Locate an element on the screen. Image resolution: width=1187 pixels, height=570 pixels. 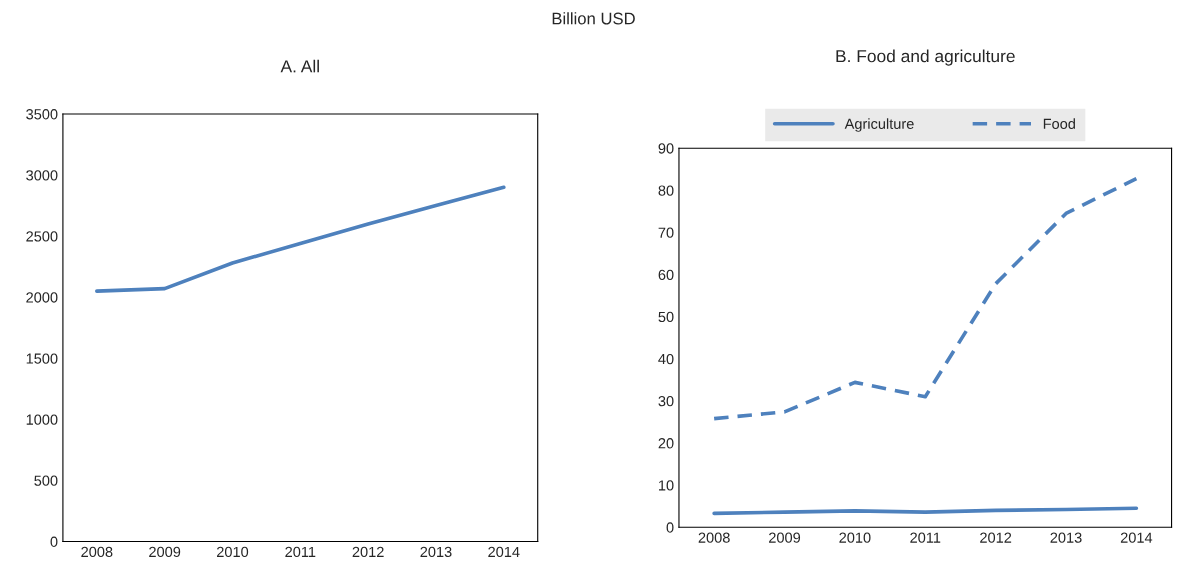
legend-label: Food is located at coordinates (1059, 123).